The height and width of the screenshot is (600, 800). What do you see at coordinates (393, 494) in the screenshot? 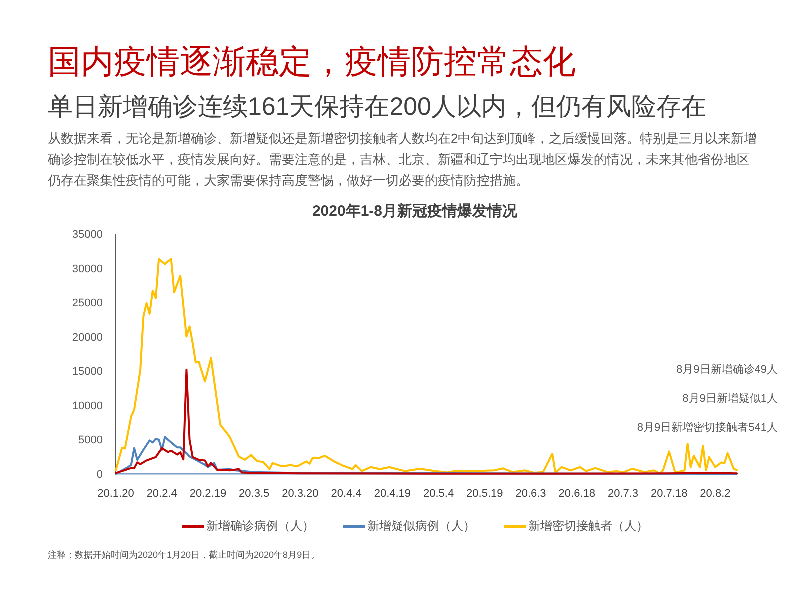
I see `x-tick-label: 20.4.19` at bounding box center [393, 494].